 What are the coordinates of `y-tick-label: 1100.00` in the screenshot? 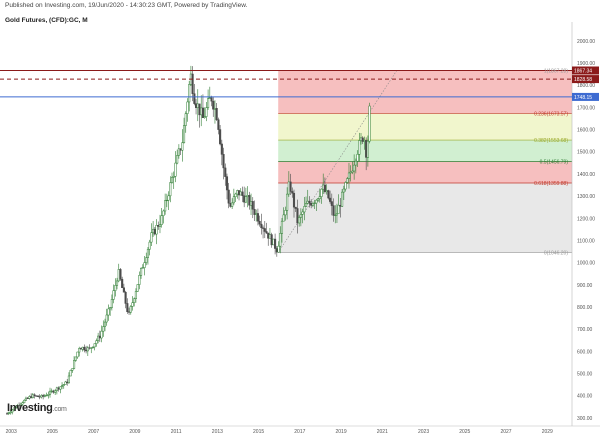 It's located at (586, 241).